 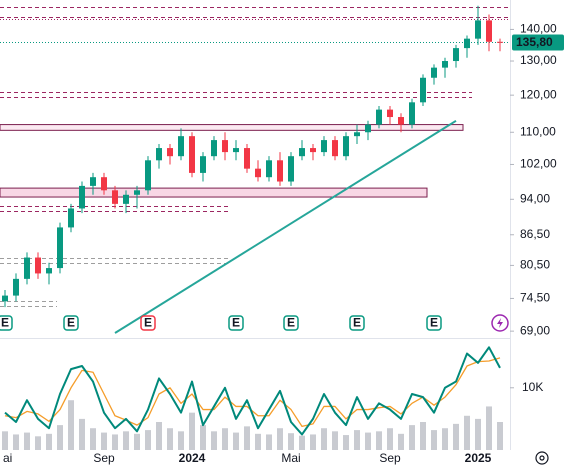 What do you see at coordinates (538, 29) in the screenshot?
I see `y-tick-label: 140,00` at bounding box center [538, 29].